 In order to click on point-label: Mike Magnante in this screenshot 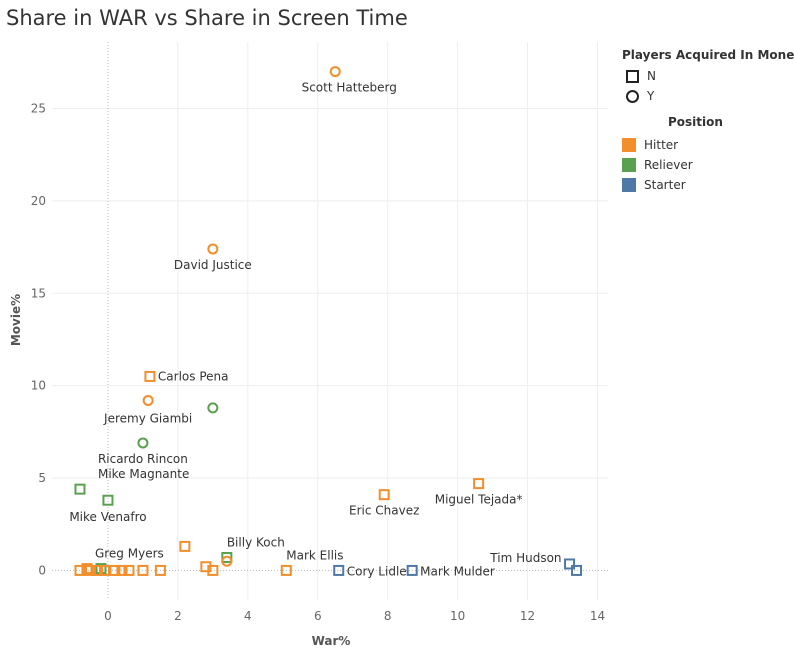, I will do `click(143, 474)`.